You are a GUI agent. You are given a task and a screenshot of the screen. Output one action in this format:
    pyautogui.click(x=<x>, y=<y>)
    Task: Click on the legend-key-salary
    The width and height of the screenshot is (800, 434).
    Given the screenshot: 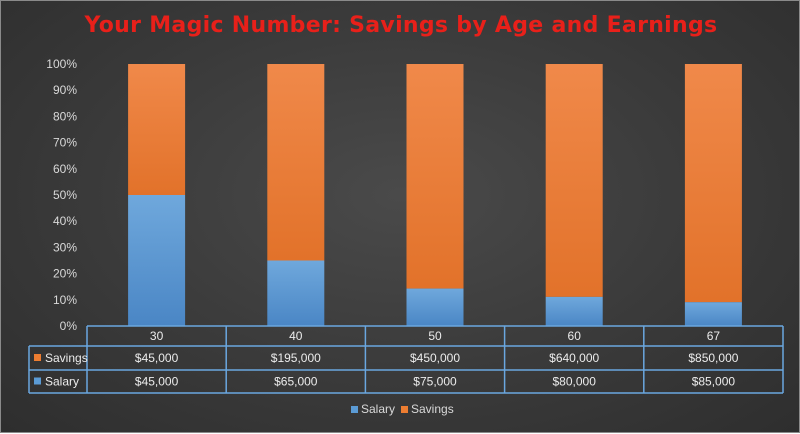 What is the action you would take?
    pyautogui.click(x=37, y=381)
    